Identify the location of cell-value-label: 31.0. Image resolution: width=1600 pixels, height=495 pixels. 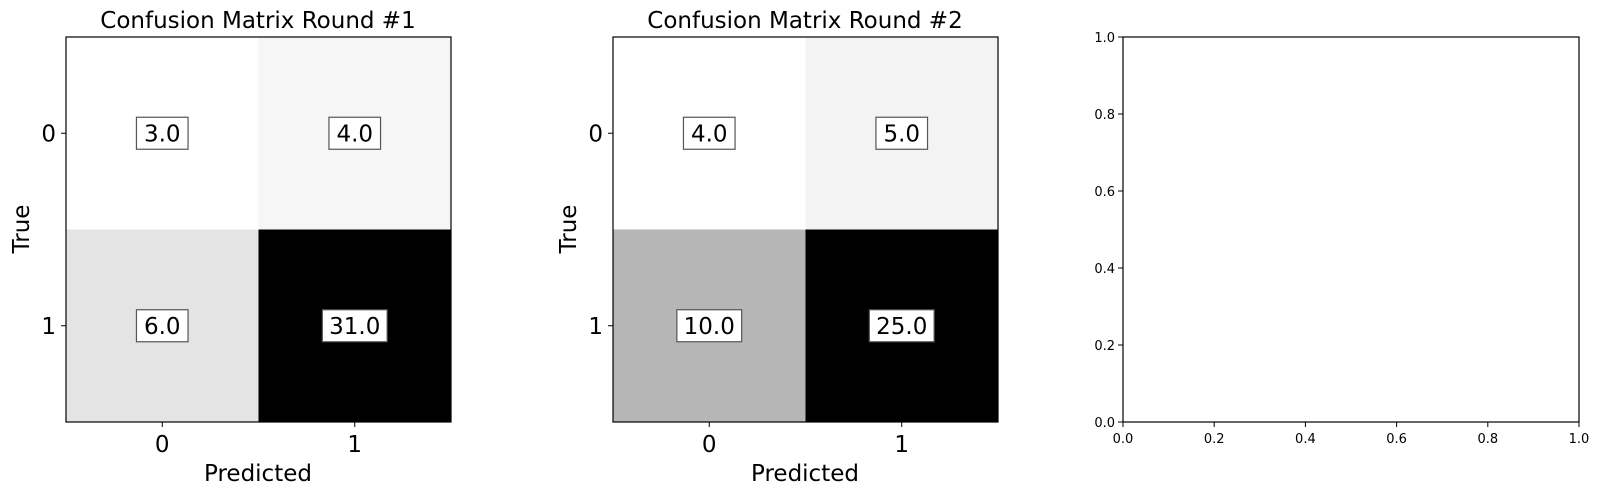
(354, 327).